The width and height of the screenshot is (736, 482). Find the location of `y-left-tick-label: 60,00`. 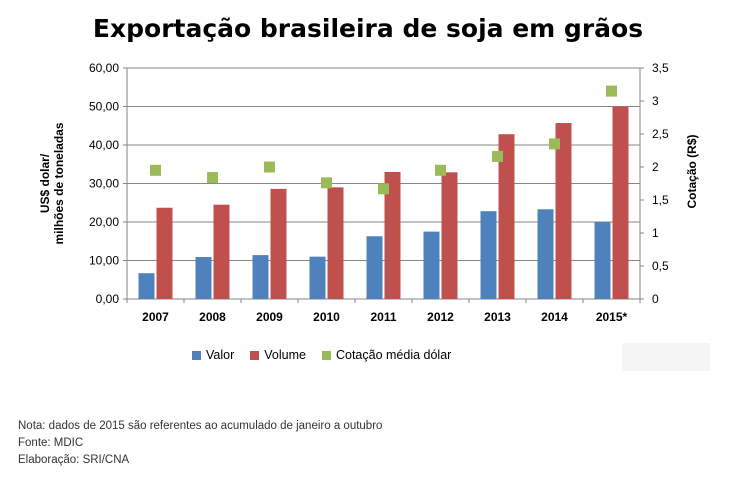

y-left-tick-label: 60,00 is located at coordinates (104, 68).